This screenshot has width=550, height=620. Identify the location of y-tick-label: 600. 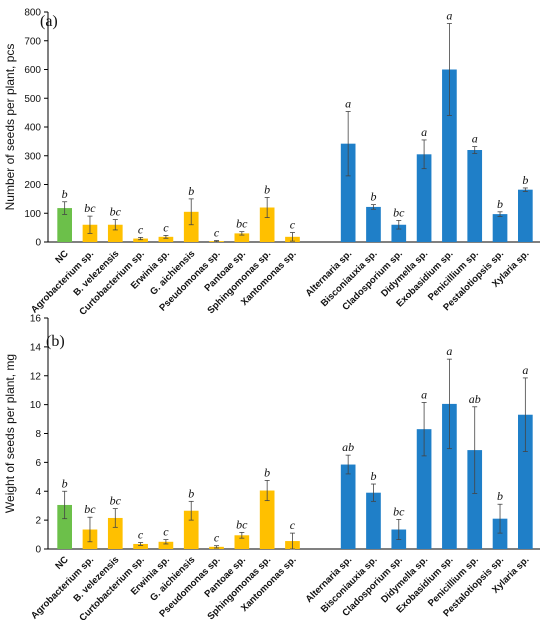
(32, 70).